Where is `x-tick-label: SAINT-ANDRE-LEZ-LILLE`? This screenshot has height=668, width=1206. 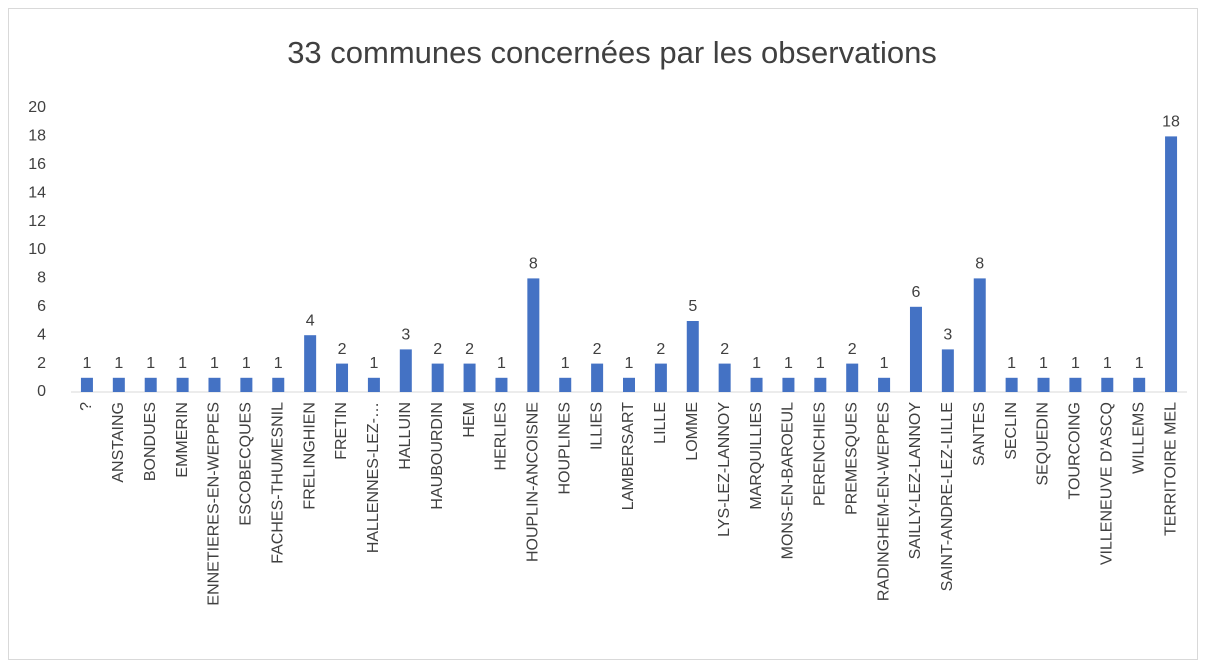 x-tick-label: SAINT-ANDRE-LEZ-LILLE is located at coordinates (947, 496).